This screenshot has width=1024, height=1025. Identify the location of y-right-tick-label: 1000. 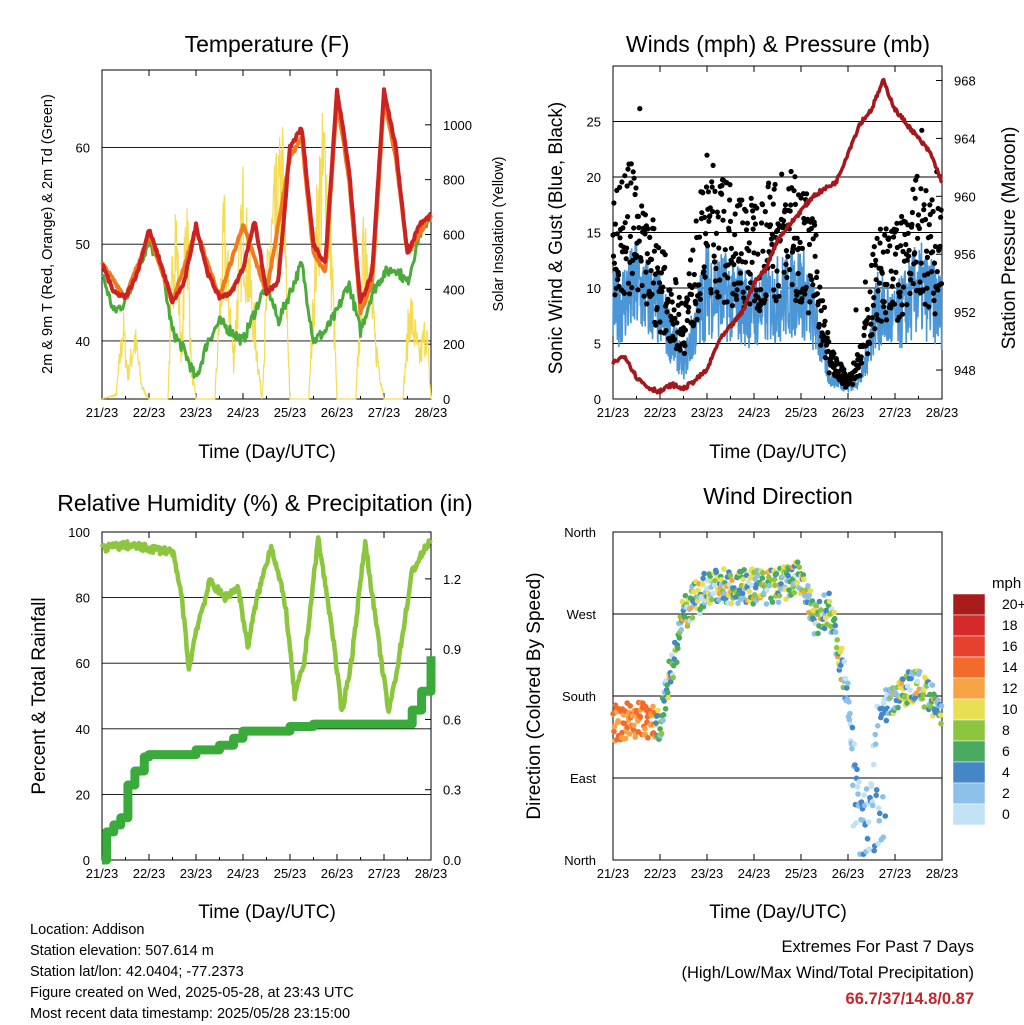
(457, 125).